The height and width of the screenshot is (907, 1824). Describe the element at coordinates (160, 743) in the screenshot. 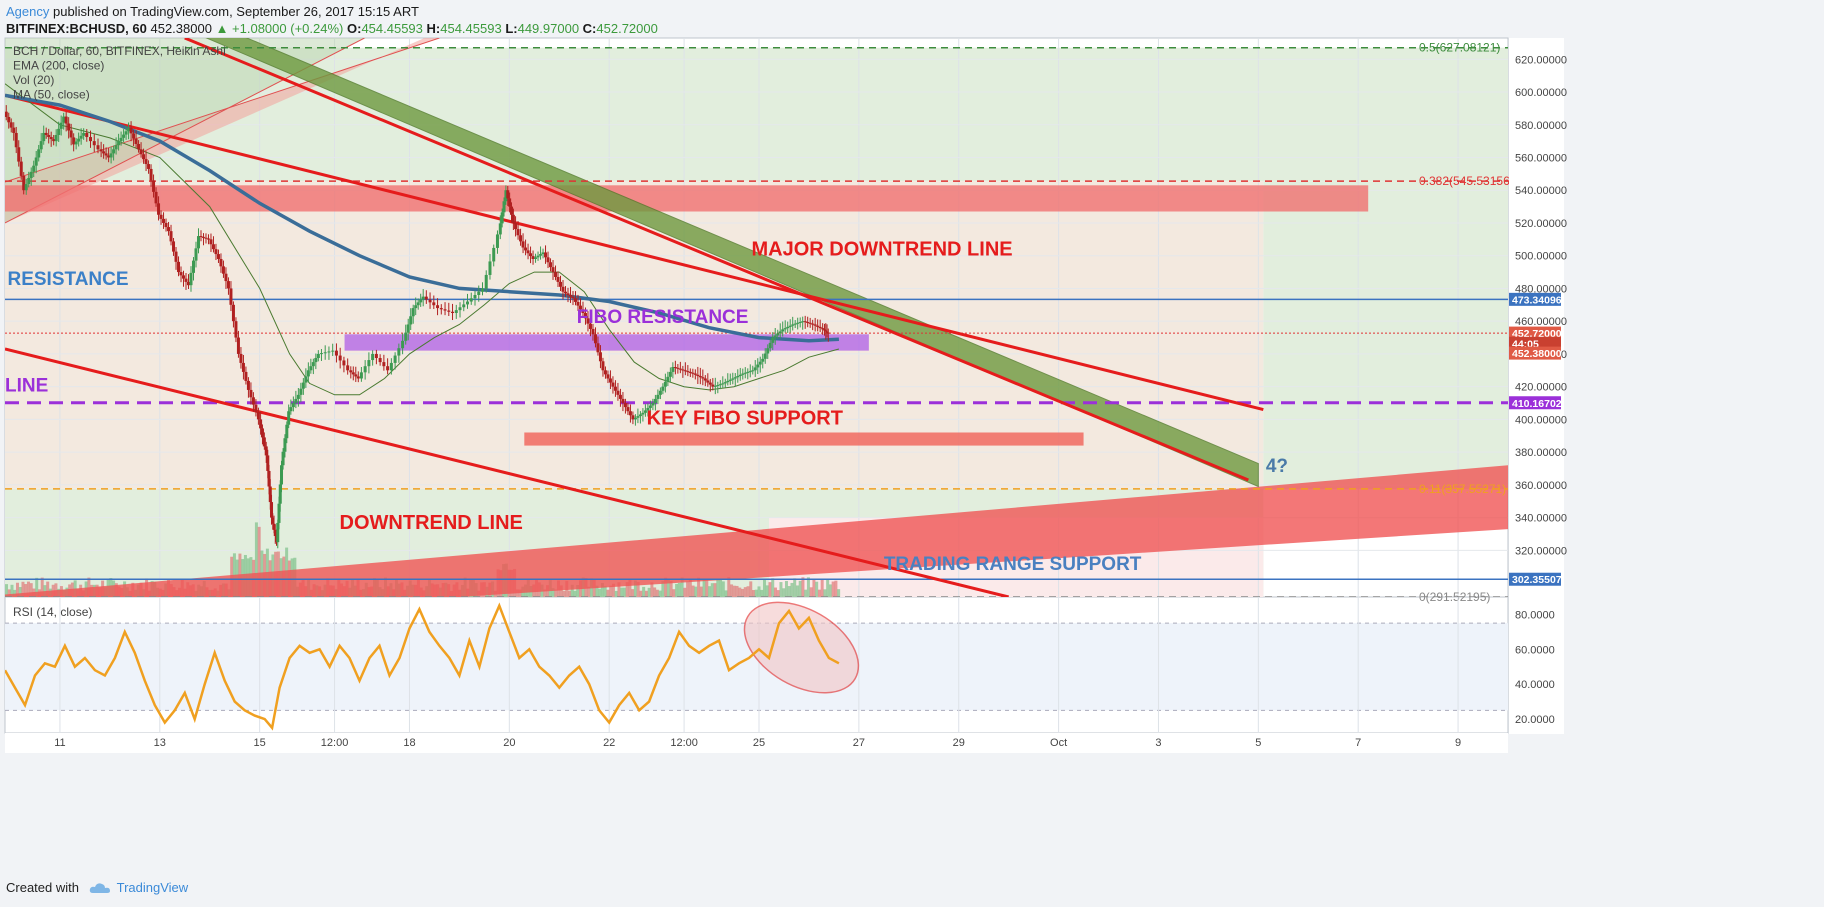

I see `time-tick-1: 13` at that location.